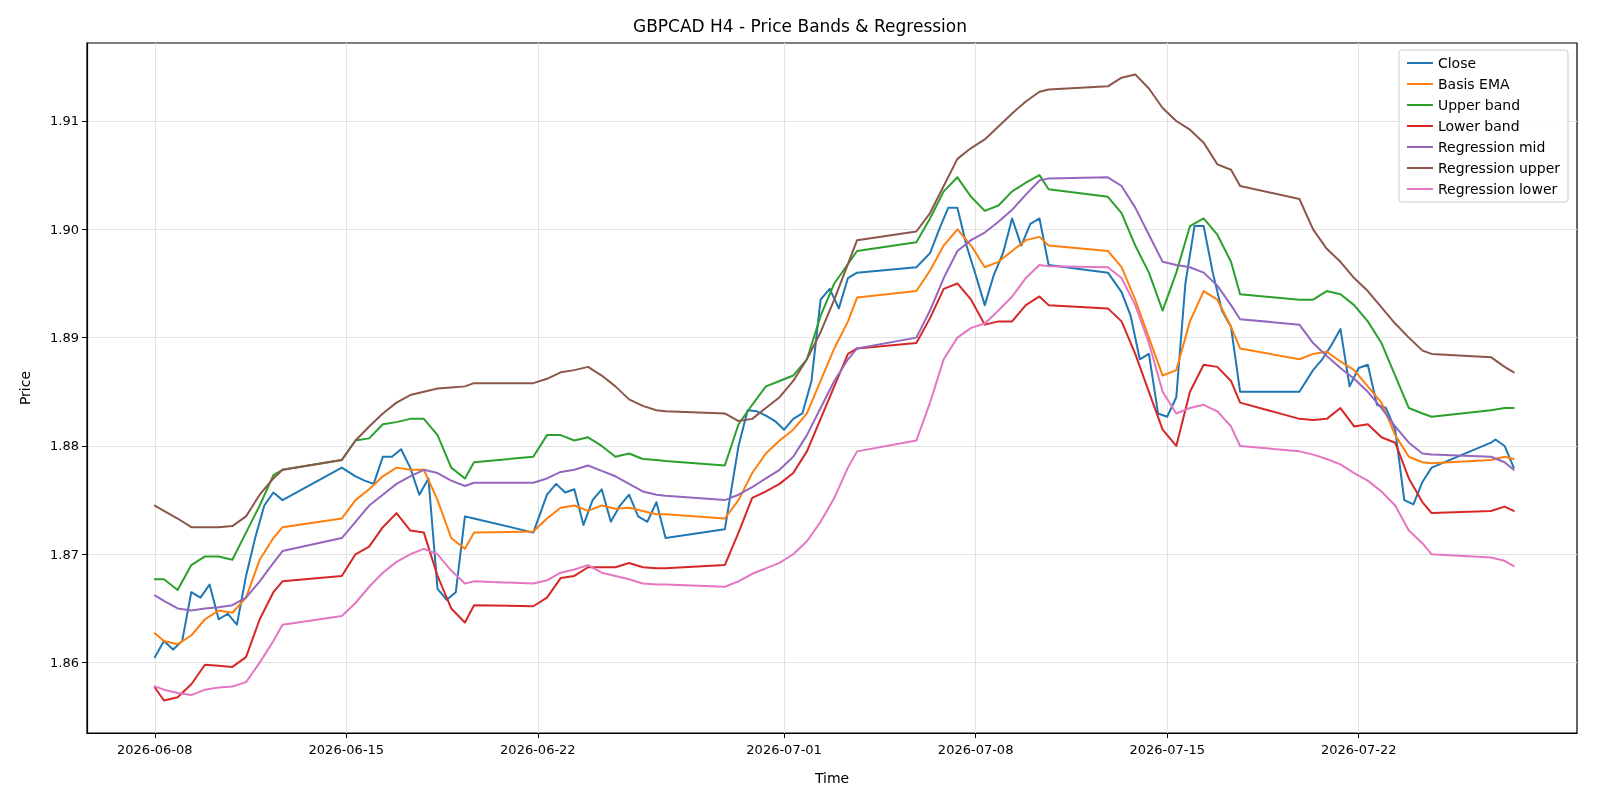  What do you see at coordinates (155, 749) in the screenshot?
I see `x-tick-label: 2026-06-08` at bounding box center [155, 749].